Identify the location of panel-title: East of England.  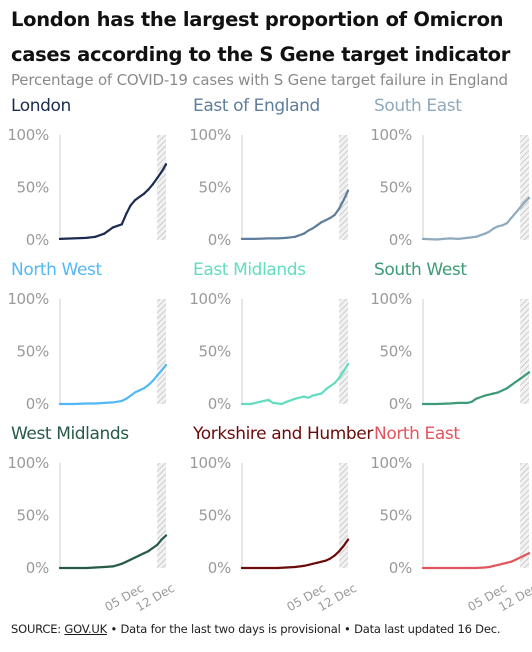
(256, 106).